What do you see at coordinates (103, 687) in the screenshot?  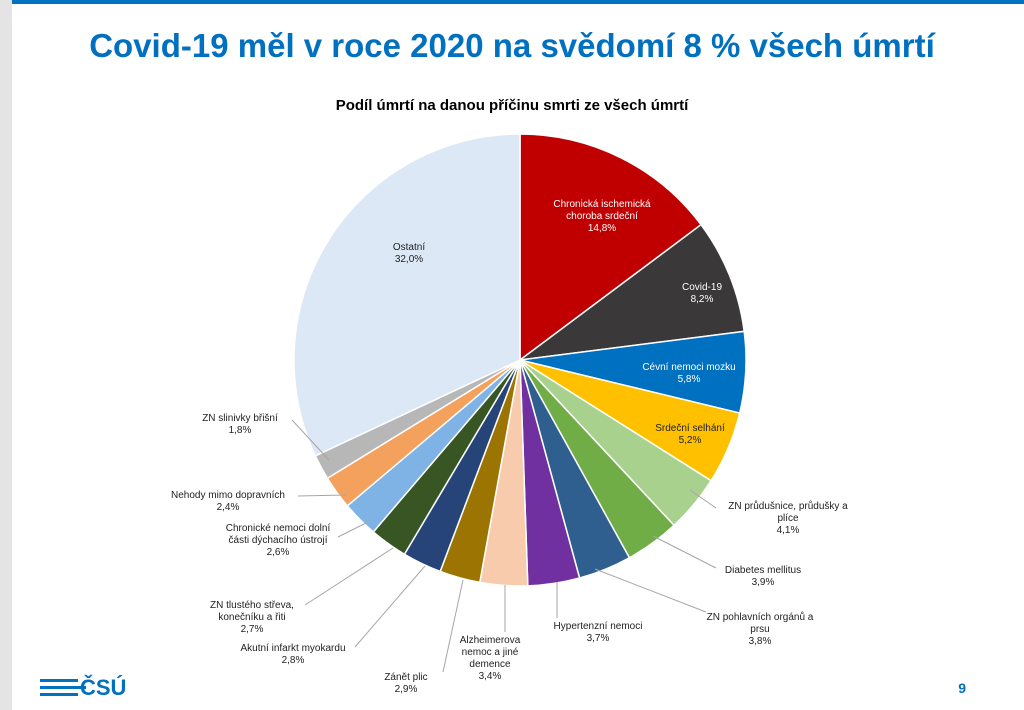 I see `logo-text: ČSÚ` at bounding box center [103, 687].